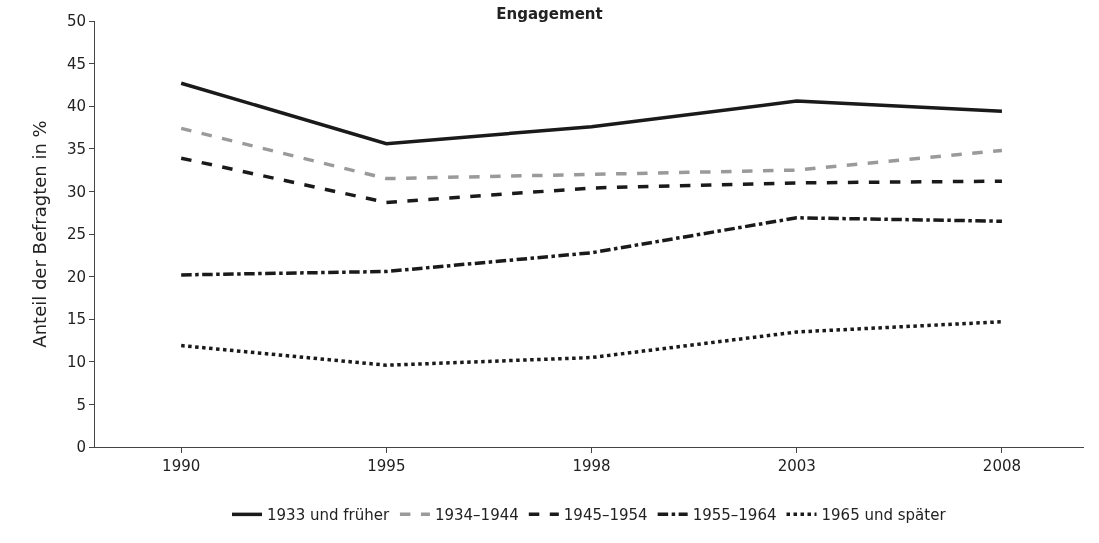  I want to click on y-axis-title: Anteil der Befragten in %, so click(40, 234).